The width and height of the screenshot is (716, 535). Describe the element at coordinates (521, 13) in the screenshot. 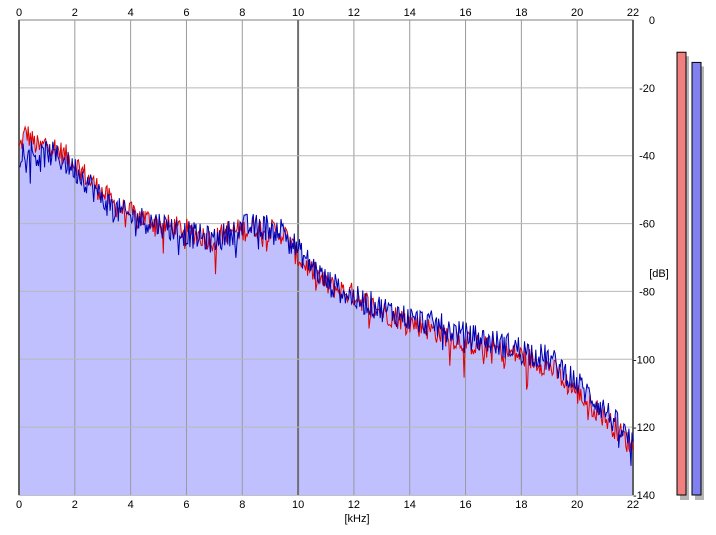

I see `x-tick-label-top: 18` at that location.